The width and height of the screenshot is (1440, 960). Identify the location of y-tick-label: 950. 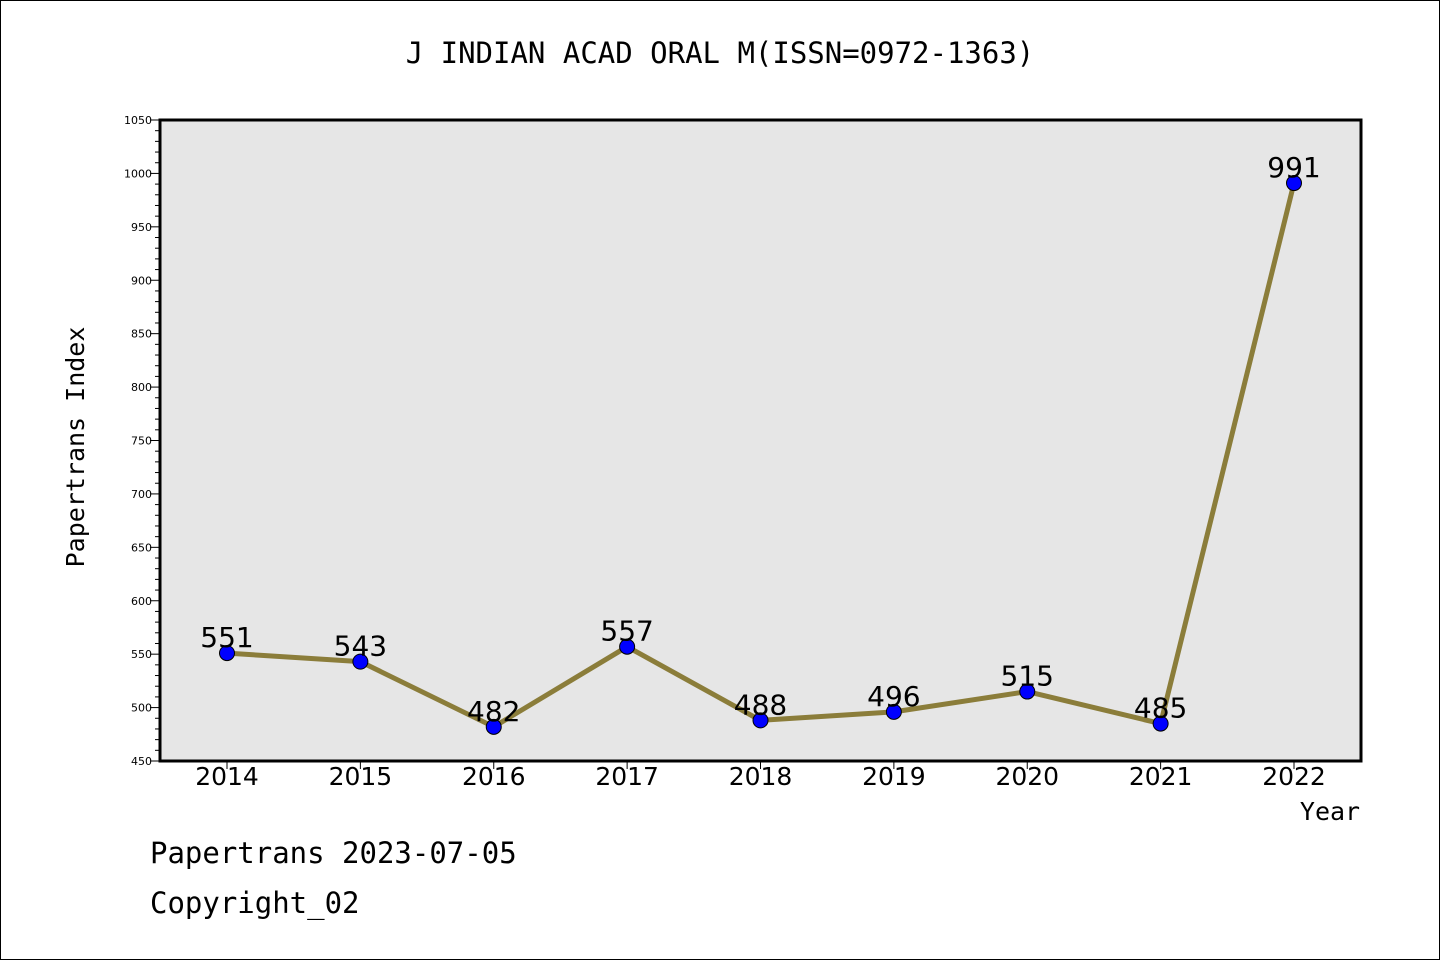
(141, 227).